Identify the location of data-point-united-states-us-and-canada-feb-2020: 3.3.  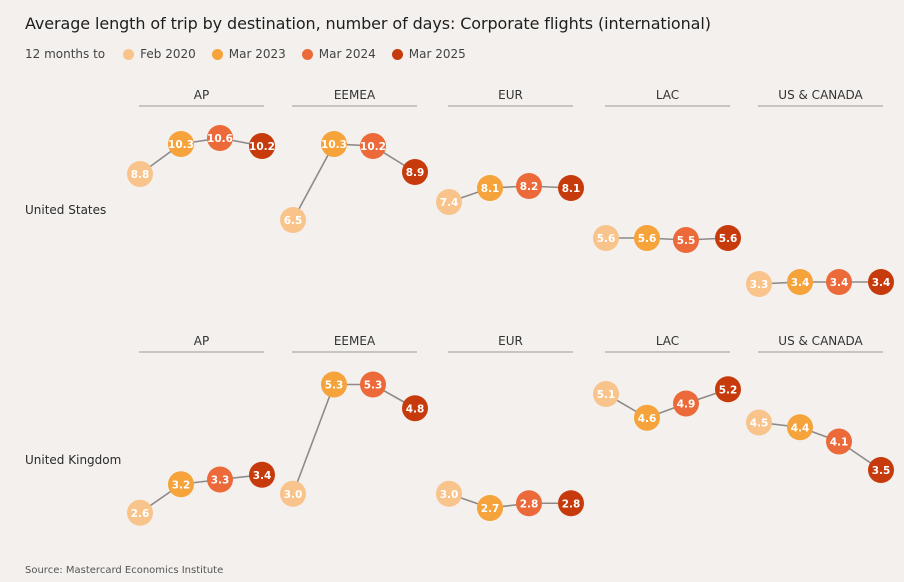
(759, 284).